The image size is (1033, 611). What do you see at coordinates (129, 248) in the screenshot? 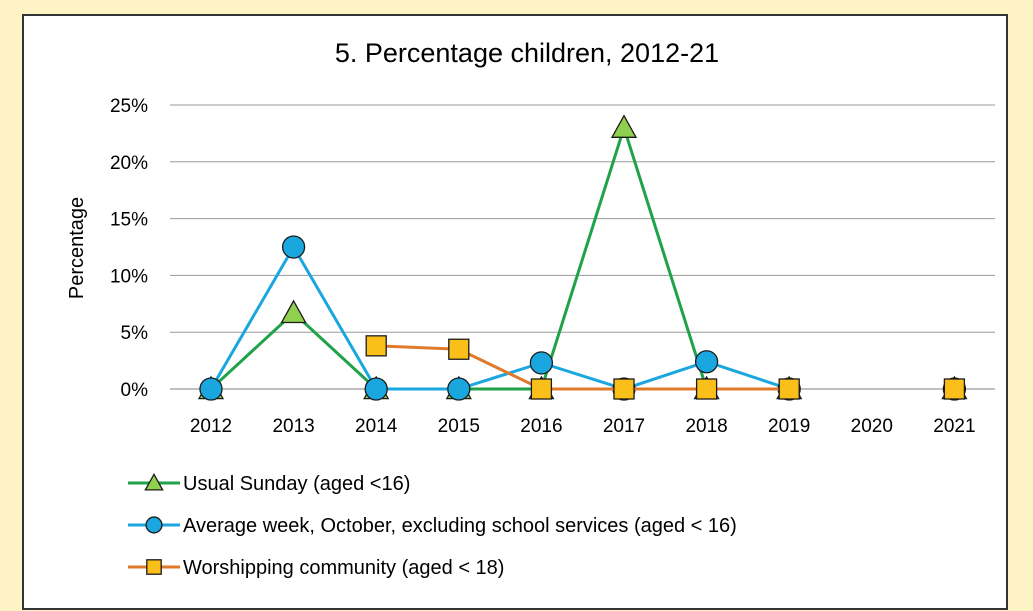
I see `y-axis-ticks: 0% 5% 10% 15% 20% 25%` at bounding box center [129, 248].